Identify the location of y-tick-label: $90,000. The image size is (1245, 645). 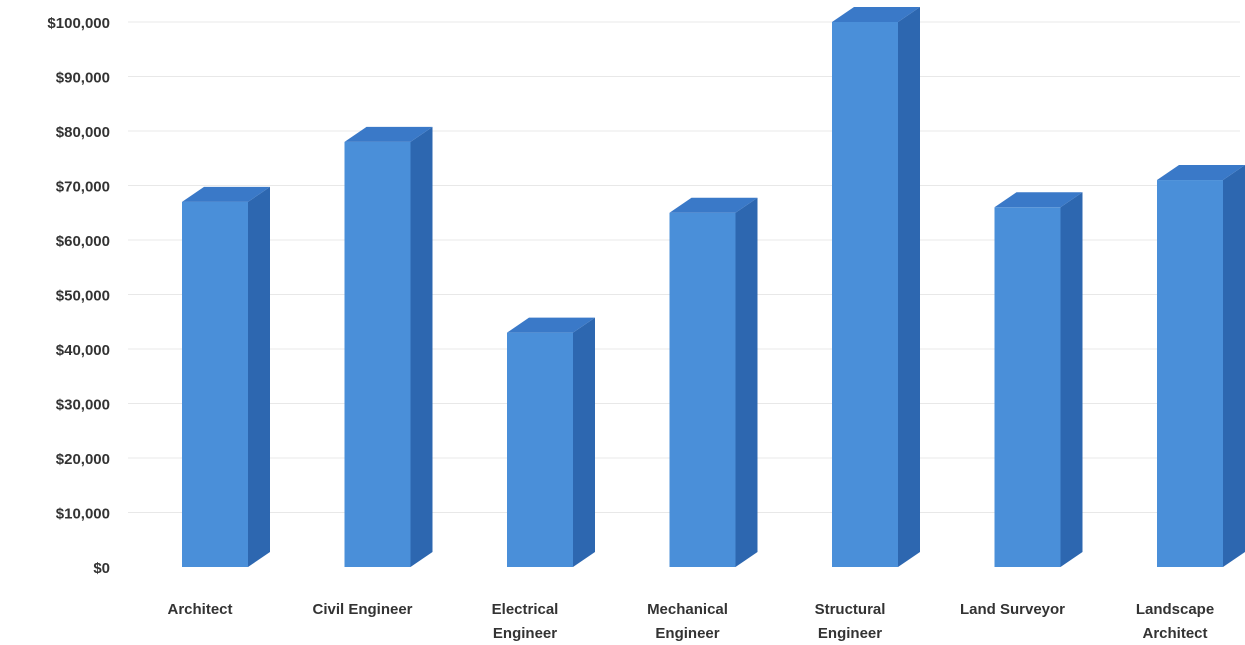
(83, 78).